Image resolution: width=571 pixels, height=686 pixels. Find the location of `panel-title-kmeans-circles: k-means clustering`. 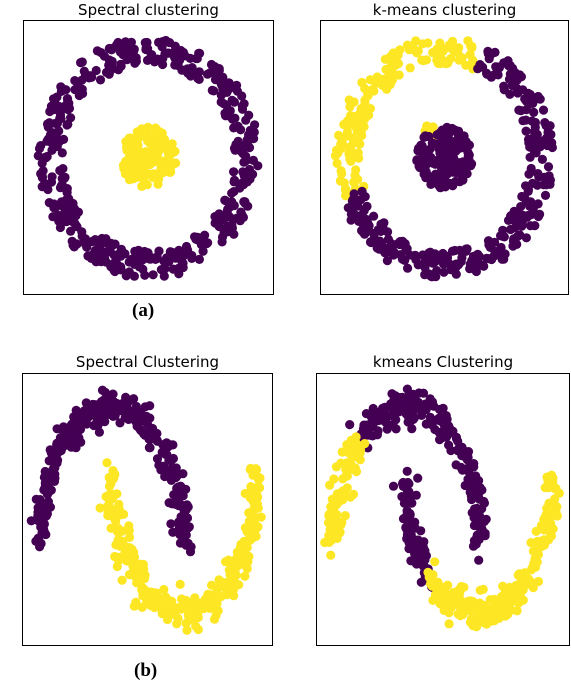

panel-title-kmeans-circles: k-means clustering is located at coordinates (444, 10).